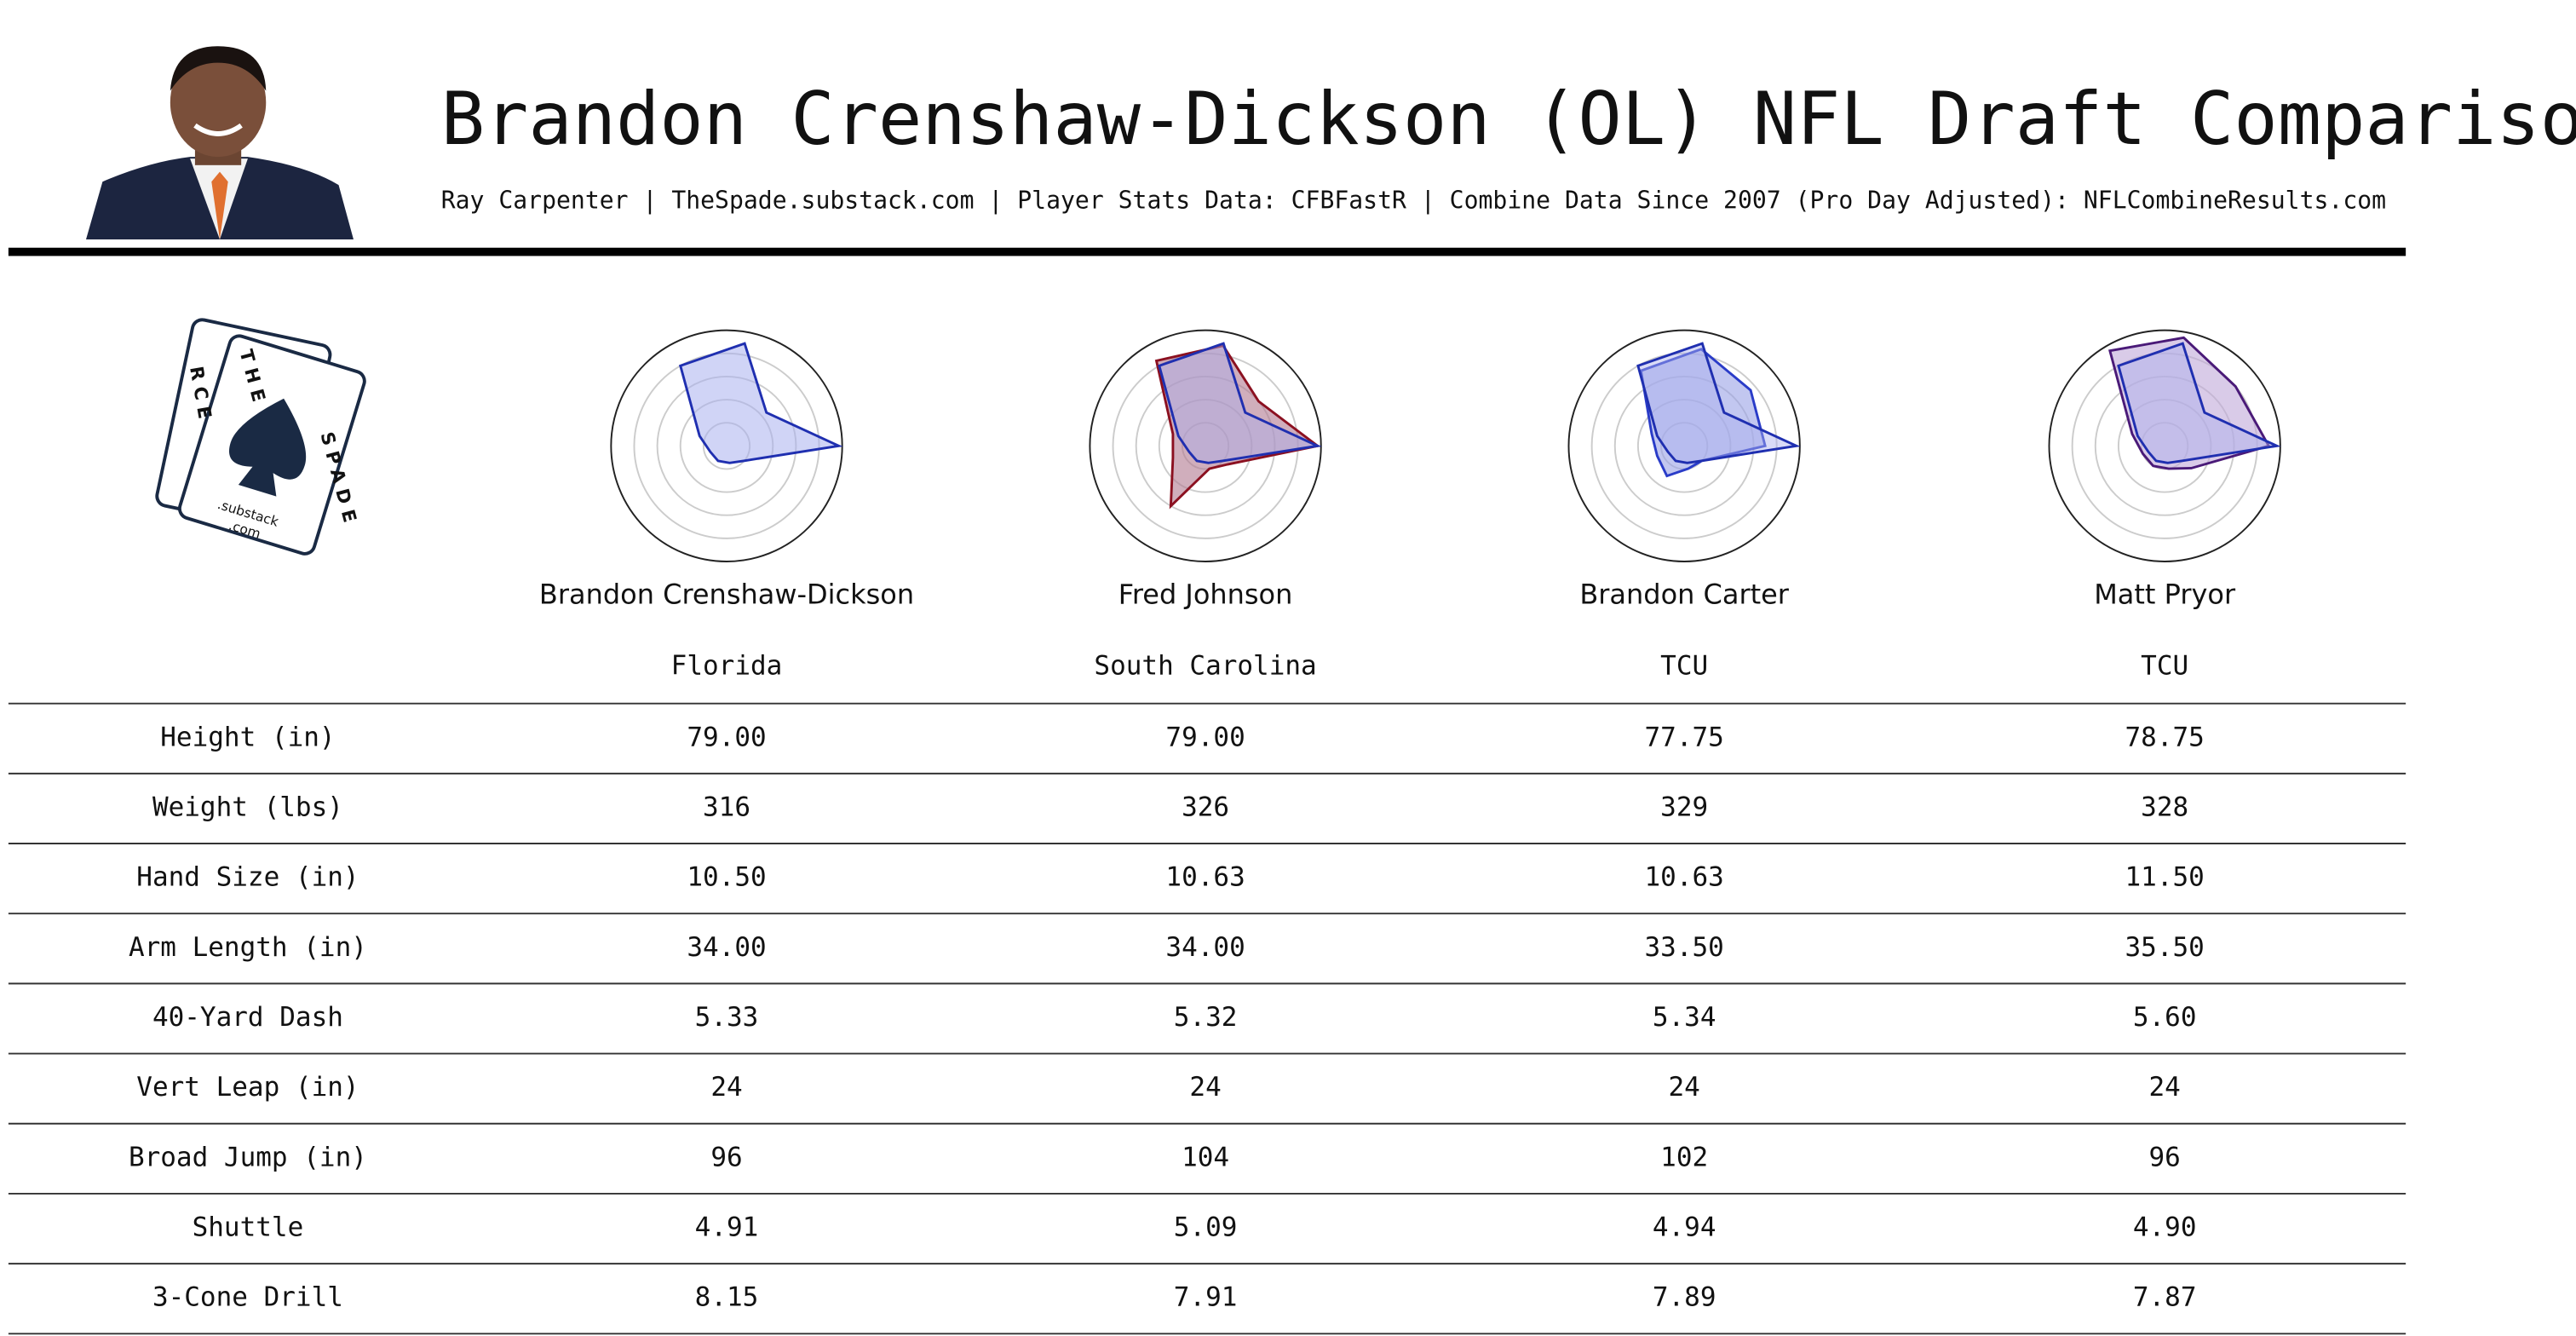 The width and height of the screenshot is (2576, 1336). Describe the element at coordinates (1684, 595) in the screenshot. I see `player-name: Brandon Carter` at that location.